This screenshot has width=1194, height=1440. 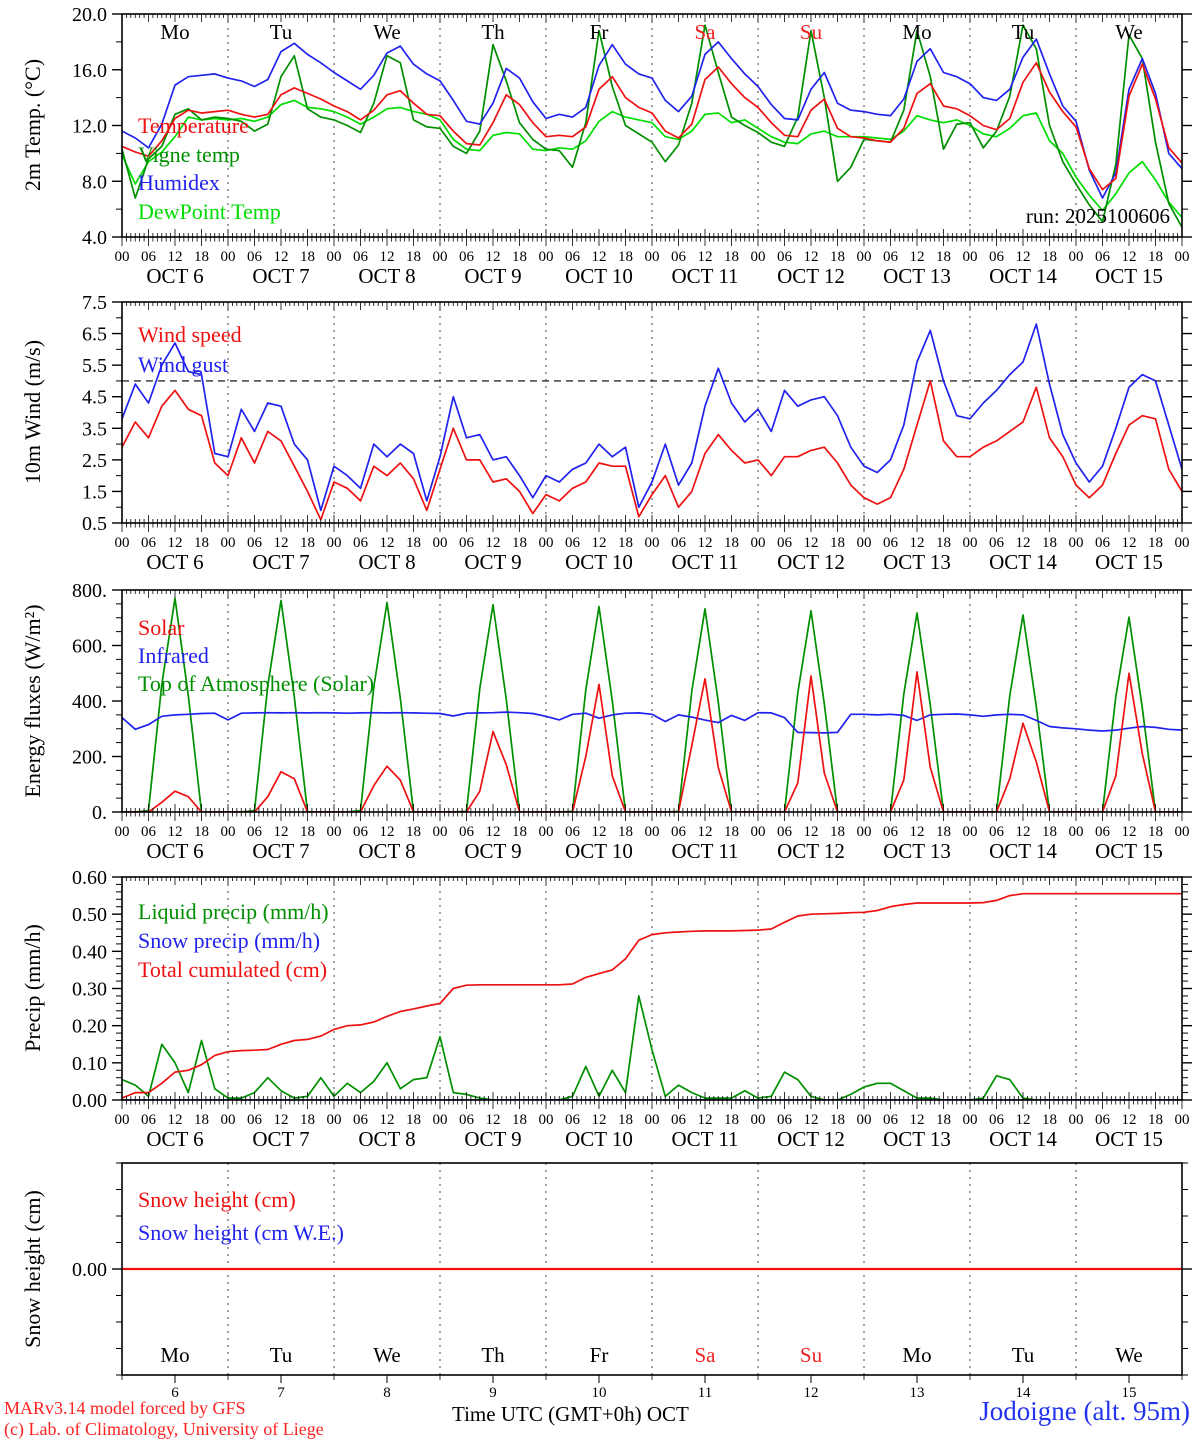 I want to click on weekday-label: Tu, so click(x=1023, y=32).